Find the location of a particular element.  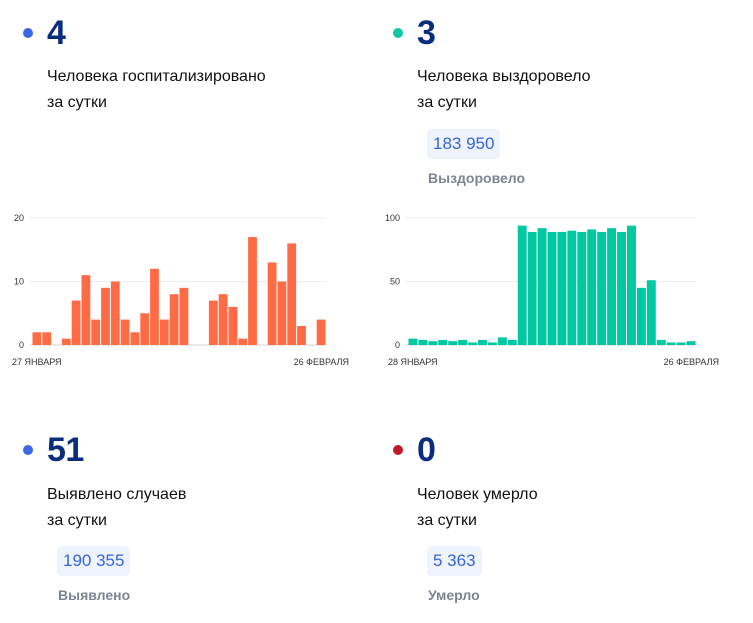

cases-dot-icon is located at coordinates (28, 450).